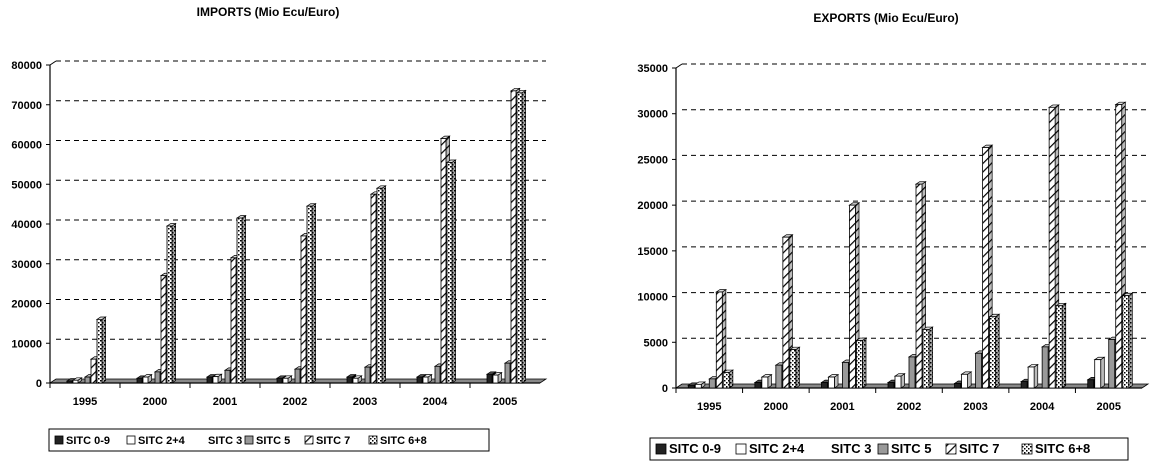 The image size is (1157, 463). What do you see at coordinates (885, 18) in the screenshot?
I see `exports-chart-title: EXPORTS (Mio Ecu/Euro)` at bounding box center [885, 18].